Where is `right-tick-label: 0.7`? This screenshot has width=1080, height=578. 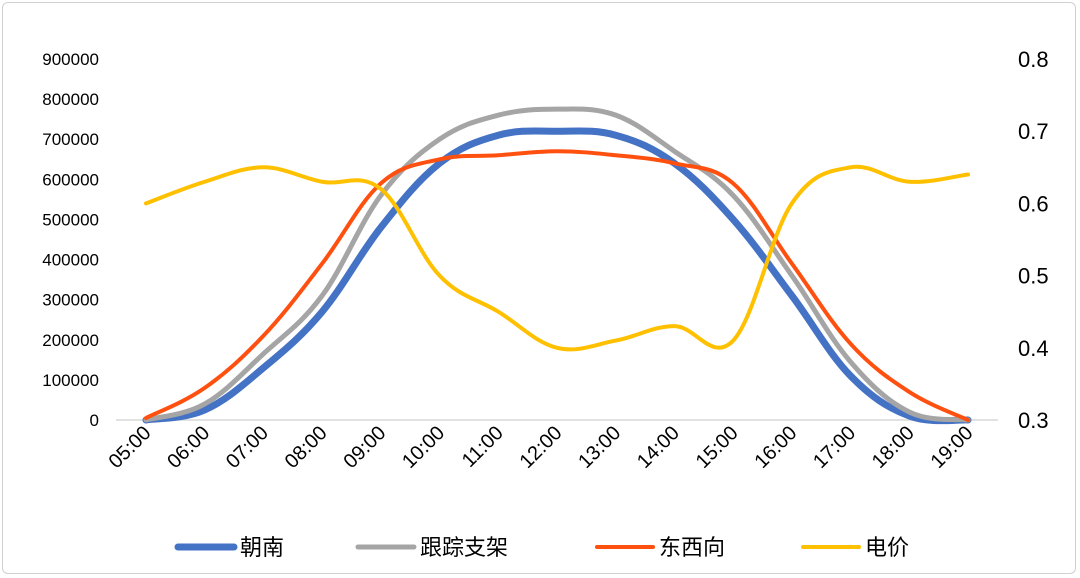 right-tick-label: 0.7 is located at coordinates (1033, 131).